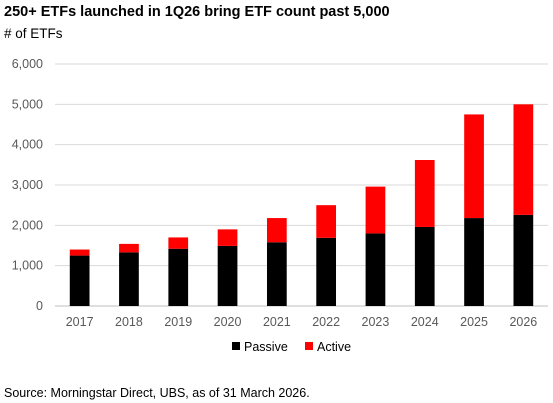 Image resolution: width=553 pixels, height=403 pixels. What do you see at coordinates (129, 248) in the screenshot?
I see `bar-active-2018` at bounding box center [129, 248].